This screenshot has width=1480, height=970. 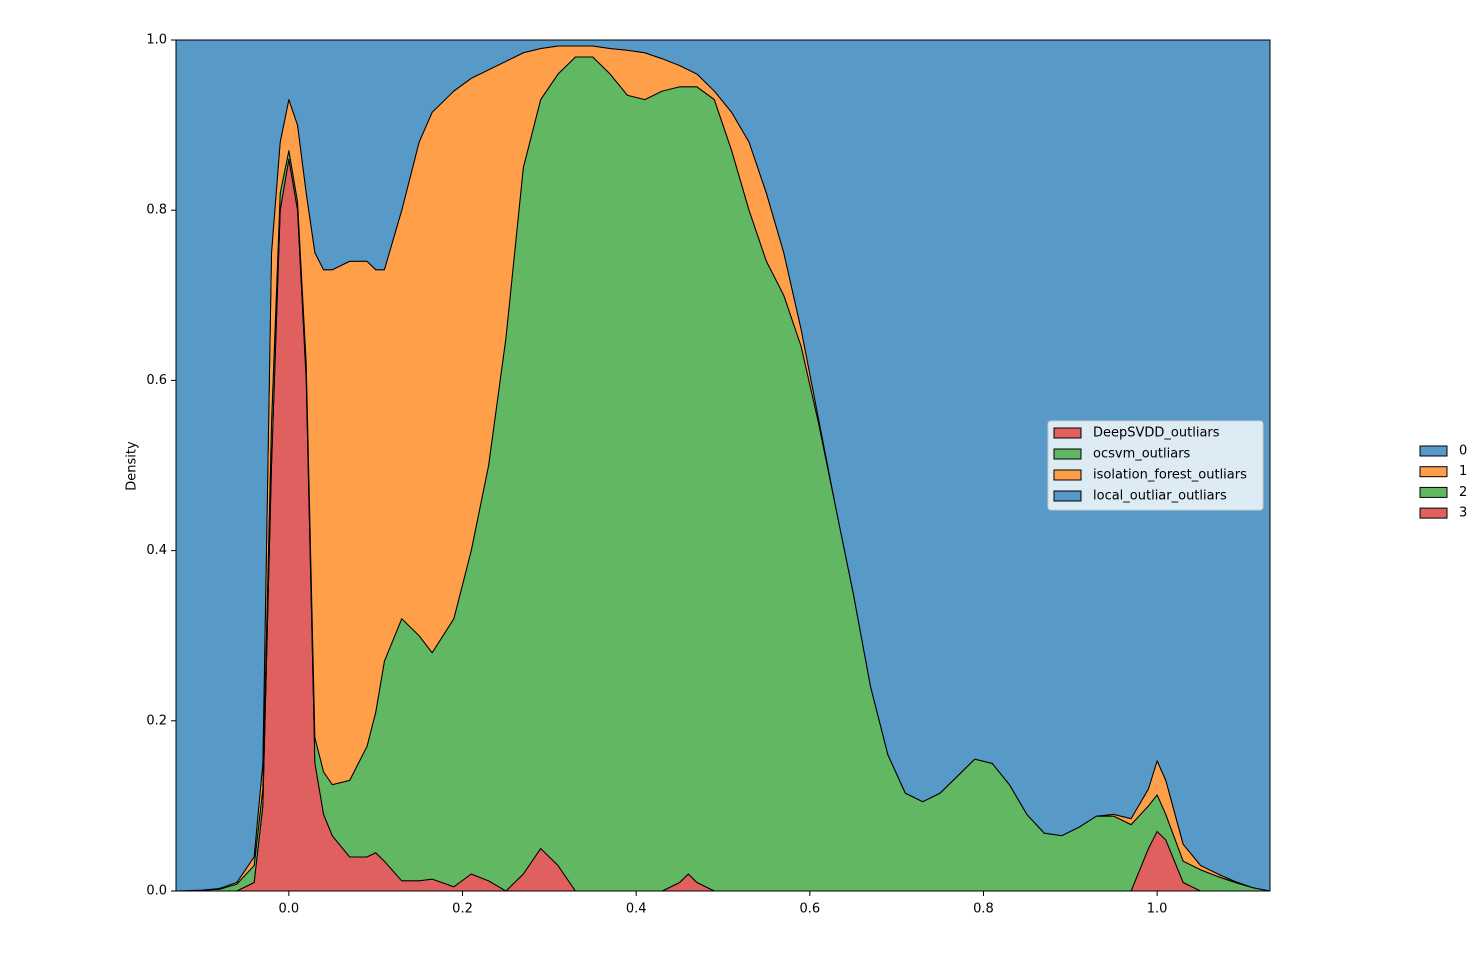 What do you see at coordinates (156, 210) in the screenshot?
I see `y-tick-label: 0.8` at bounding box center [156, 210].